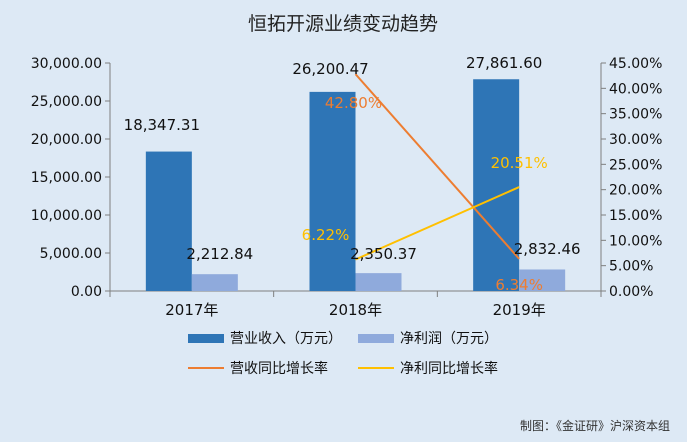 The width and height of the screenshot is (687, 442). I want to click on x-tick-label: 2017年, so click(191, 310).